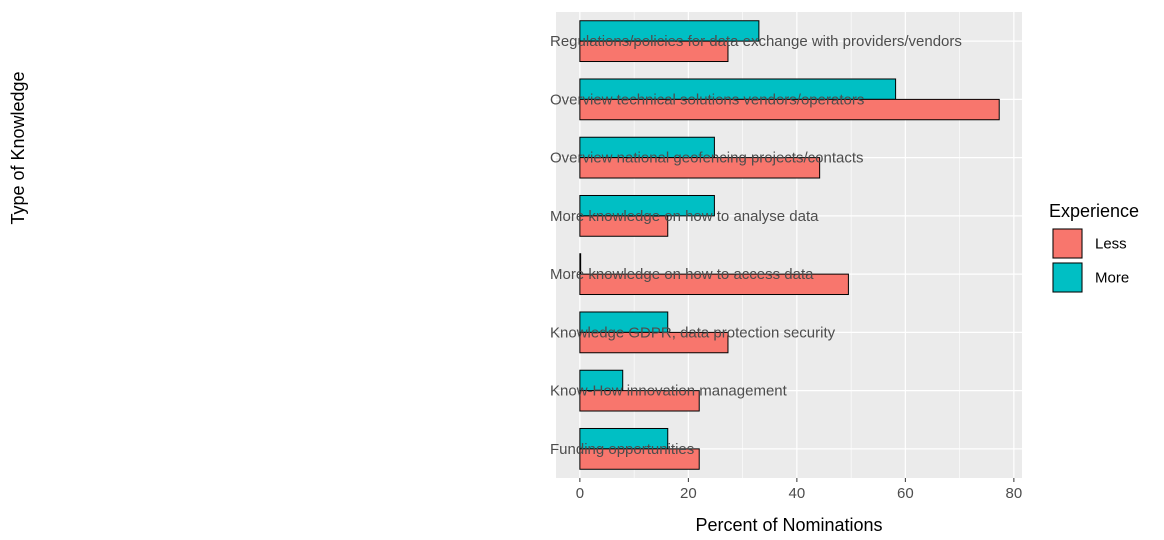 This screenshot has width=1164, height=540. Describe the element at coordinates (580, 493) in the screenshot. I see `x-tick-label: 0` at that location.